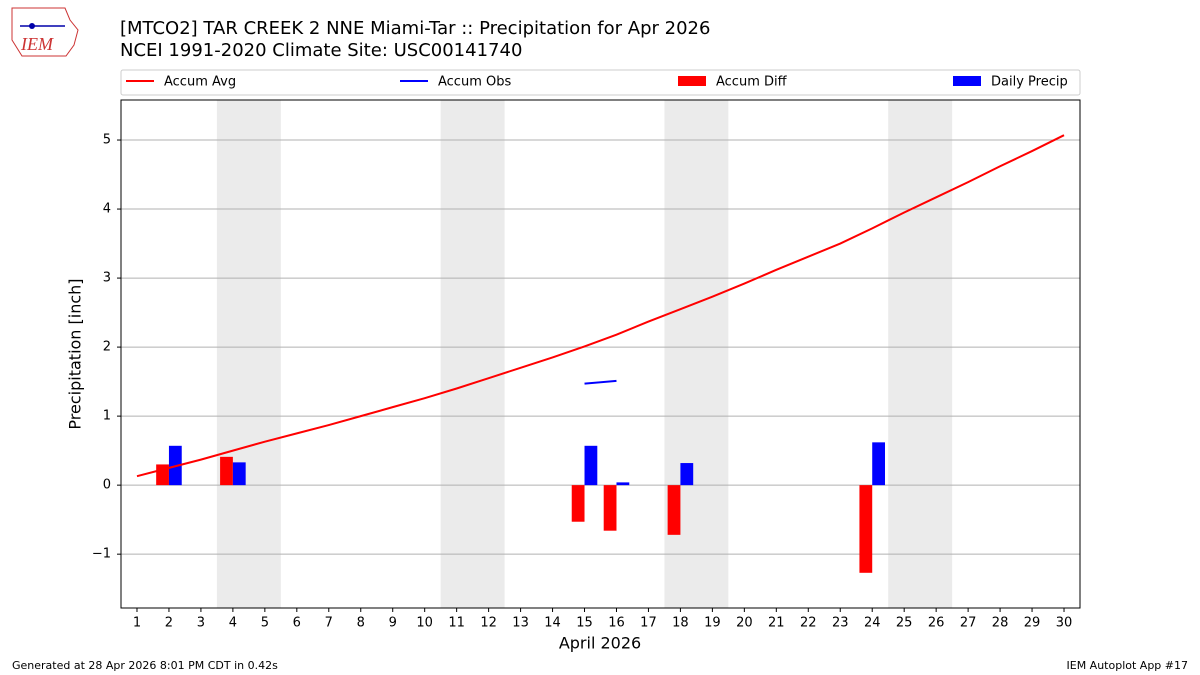  I want to click on legend-label: Accum Obs, so click(474, 82).